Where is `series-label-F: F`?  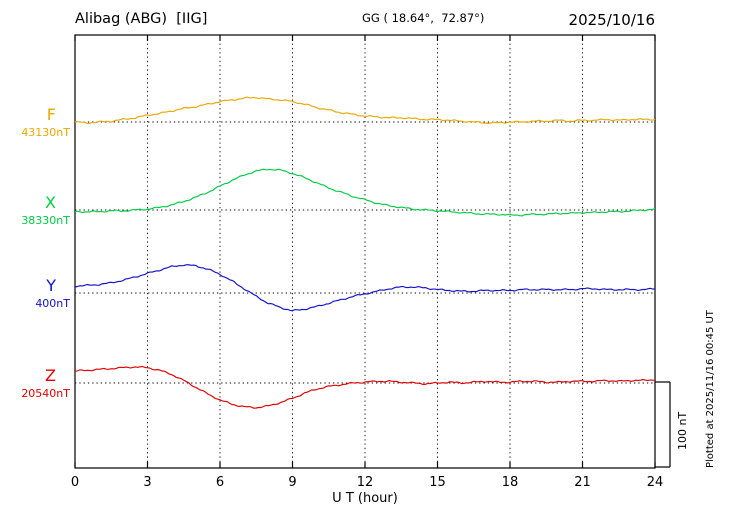 series-label-F: F is located at coordinates (51, 114).